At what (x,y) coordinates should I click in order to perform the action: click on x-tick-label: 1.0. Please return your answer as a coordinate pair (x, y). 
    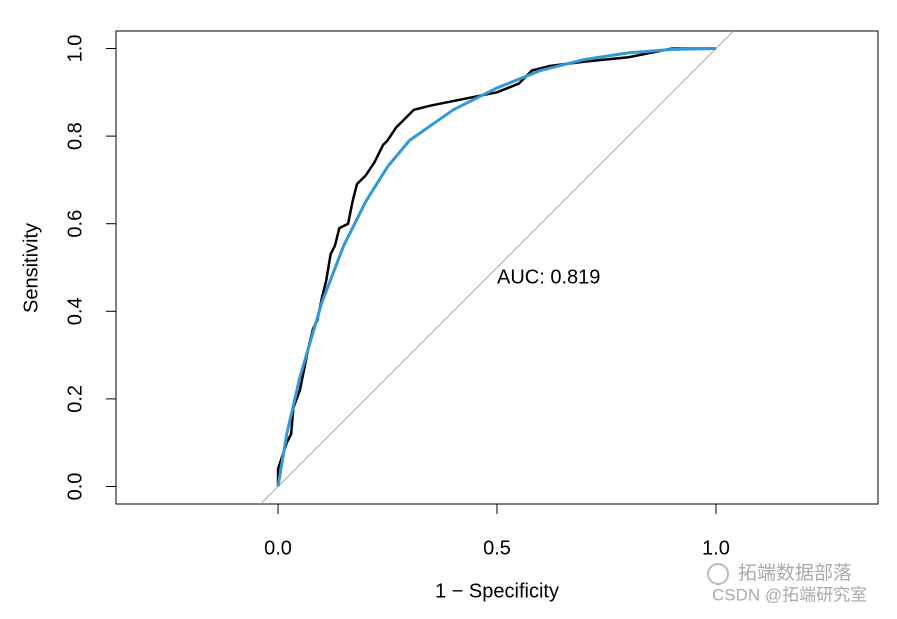
    Looking at the image, I should click on (716, 548).